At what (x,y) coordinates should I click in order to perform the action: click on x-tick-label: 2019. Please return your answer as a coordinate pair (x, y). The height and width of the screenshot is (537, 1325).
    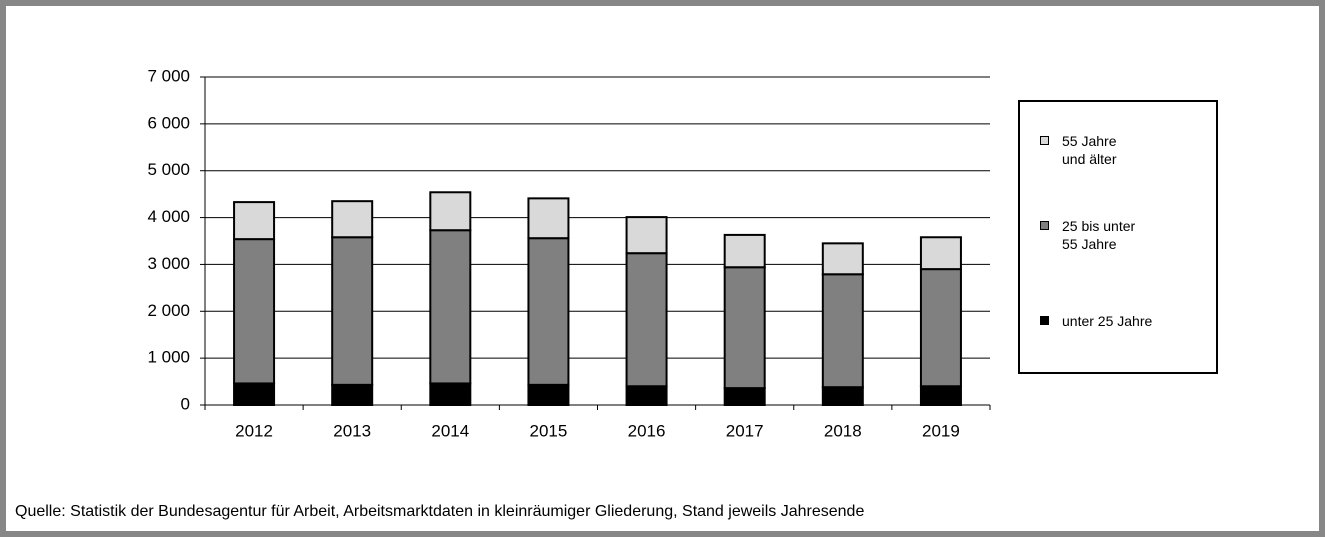
    Looking at the image, I should click on (941, 430).